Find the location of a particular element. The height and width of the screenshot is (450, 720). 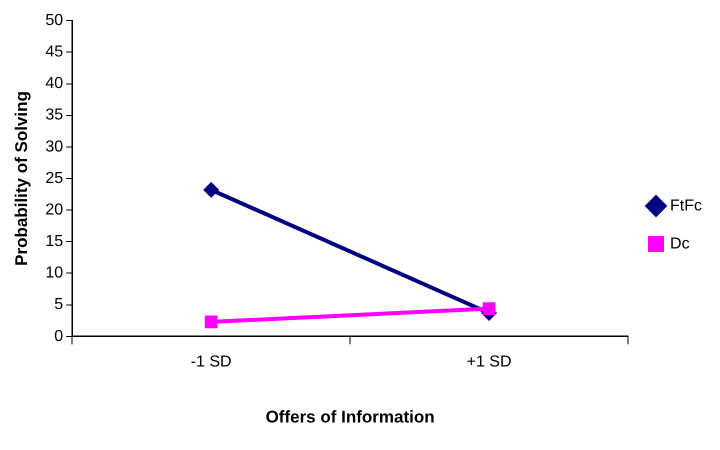

y-tick-label: 50 is located at coordinates (54, 21).